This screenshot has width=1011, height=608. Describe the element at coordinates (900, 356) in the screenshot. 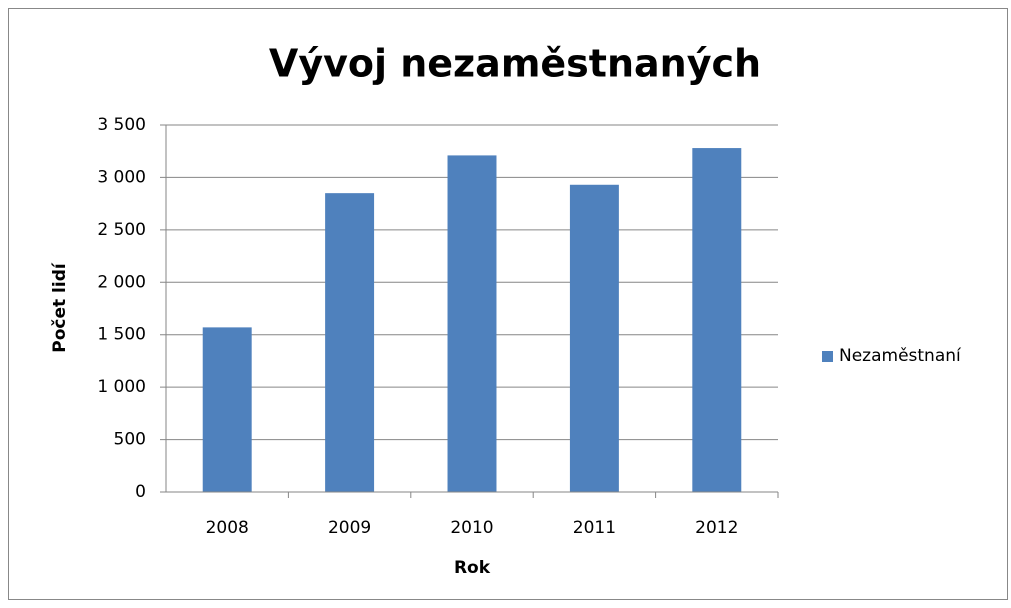

I see `legend-label: Nezaměstnaní` at that location.